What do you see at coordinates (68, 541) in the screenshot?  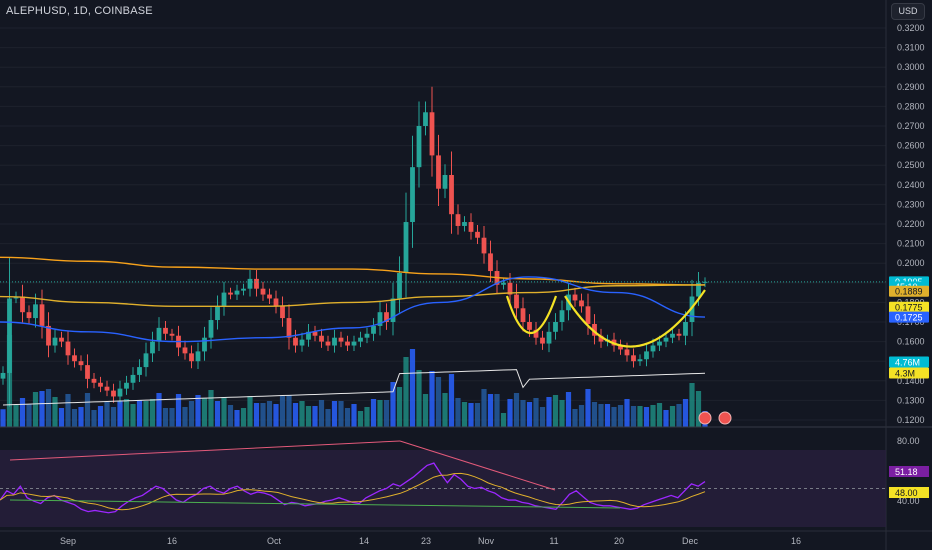 I see `date-tick-label: Sep` at bounding box center [68, 541].